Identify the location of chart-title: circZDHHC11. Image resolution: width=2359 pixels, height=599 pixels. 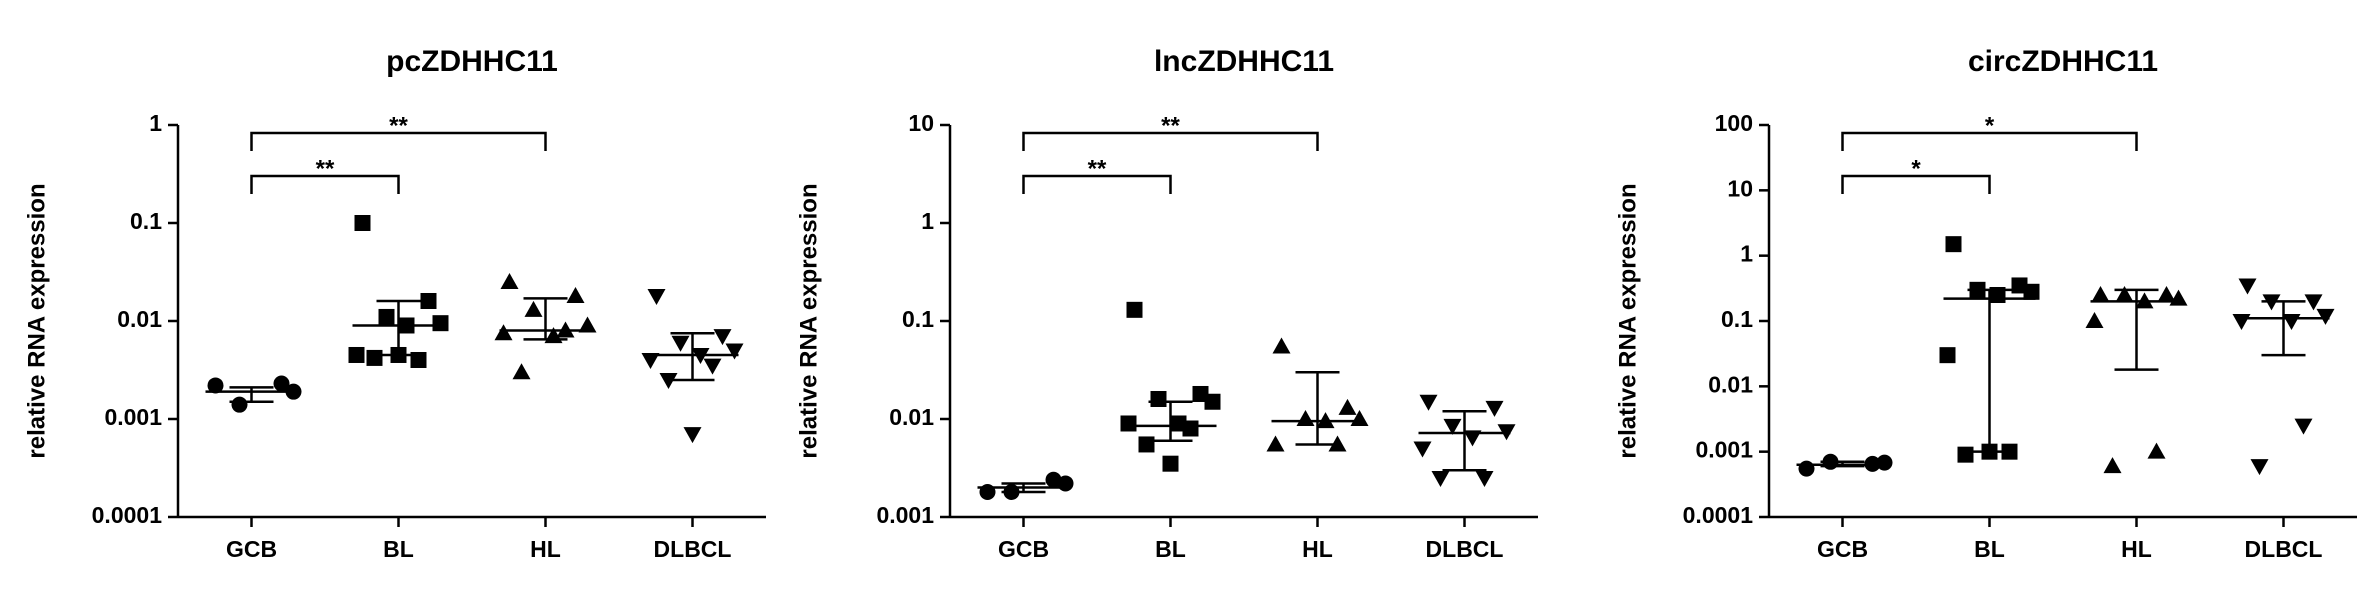
(2063, 61).